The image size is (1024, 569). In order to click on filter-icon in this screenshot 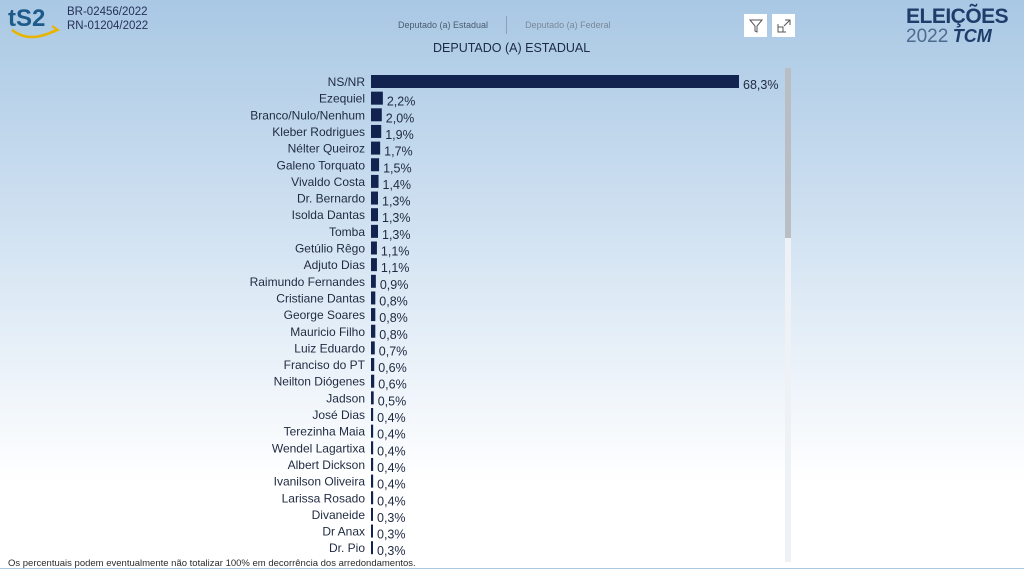, I will do `click(755, 26)`.